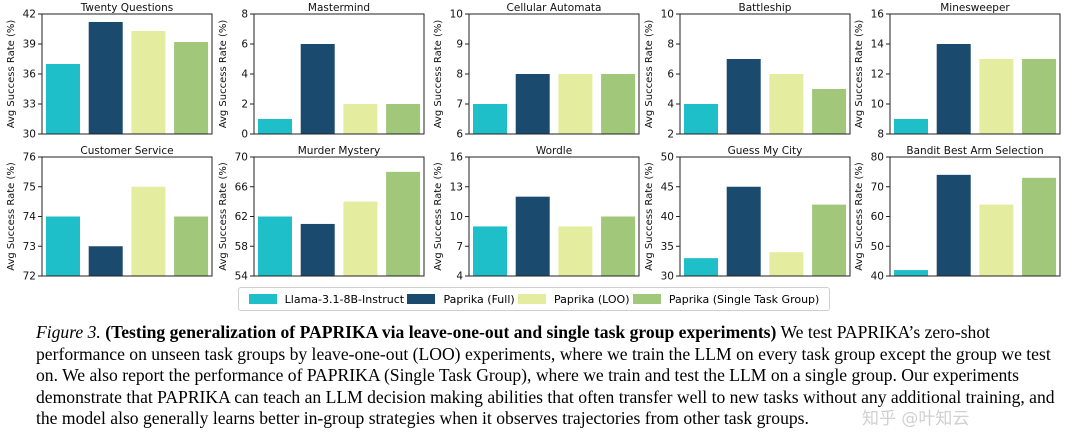 This screenshot has height=444, width=1080. I want to click on chart-title-wordle: Wordle, so click(554, 151).